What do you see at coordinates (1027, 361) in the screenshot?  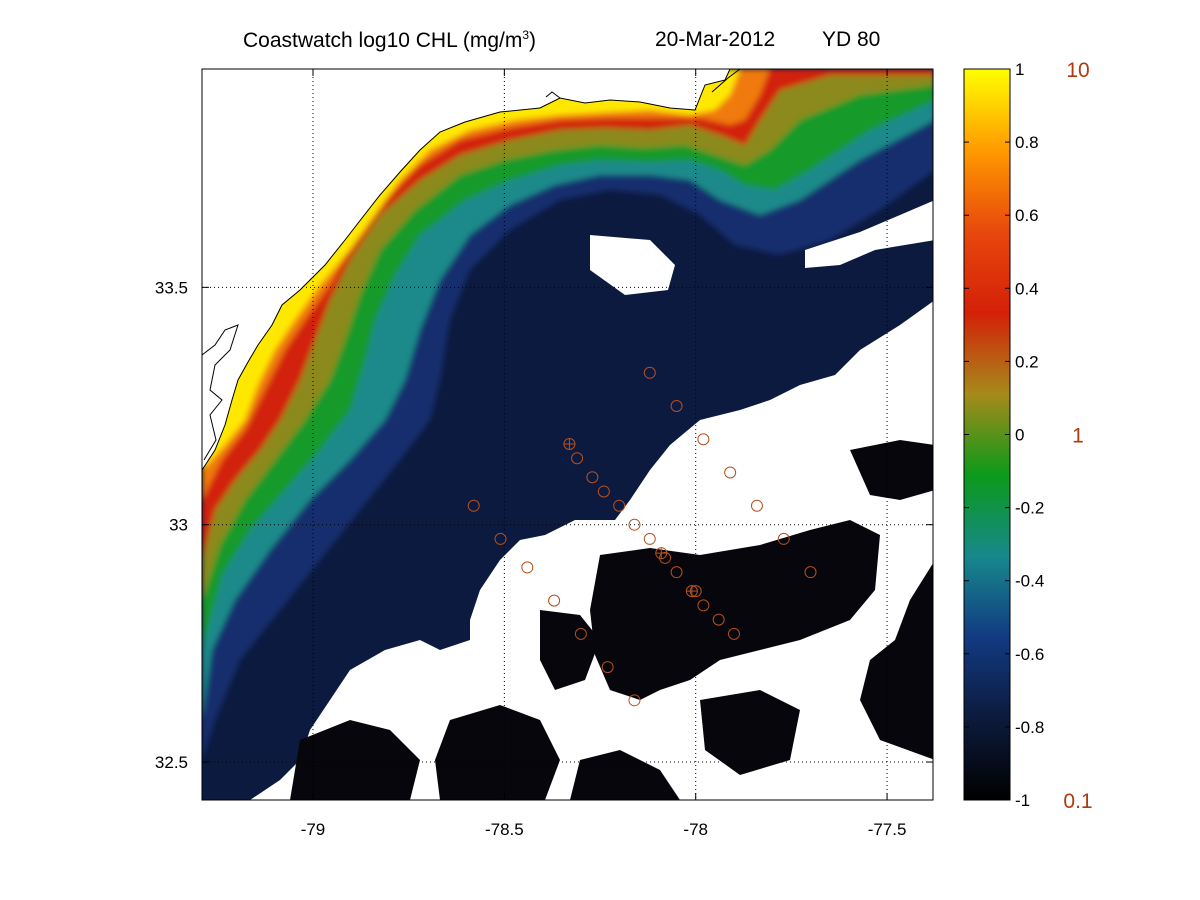 I see `colorbar-tick-label: 0.2` at bounding box center [1027, 361].